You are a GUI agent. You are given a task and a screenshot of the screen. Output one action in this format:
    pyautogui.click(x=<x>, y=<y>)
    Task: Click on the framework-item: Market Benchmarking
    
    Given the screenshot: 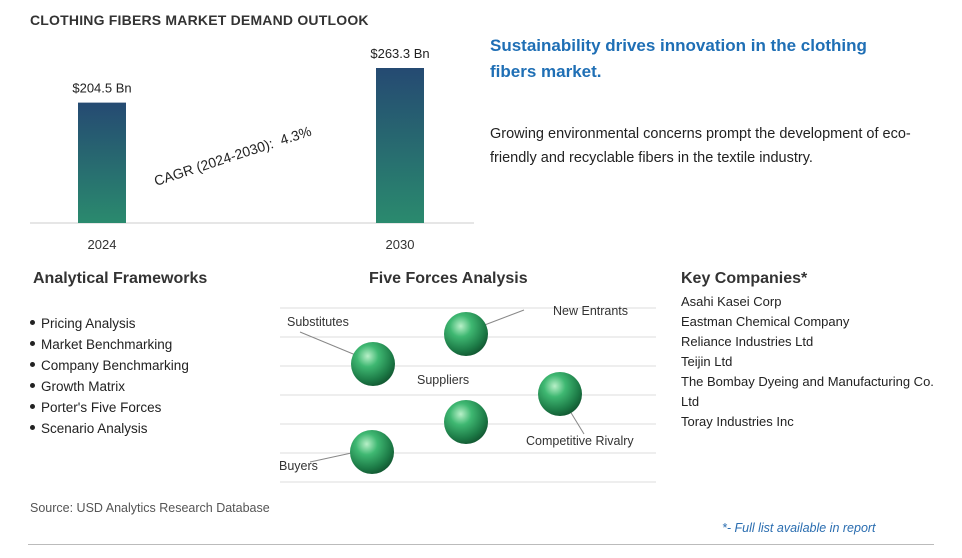 What is the action you would take?
    pyautogui.click(x=109, y=344)
    